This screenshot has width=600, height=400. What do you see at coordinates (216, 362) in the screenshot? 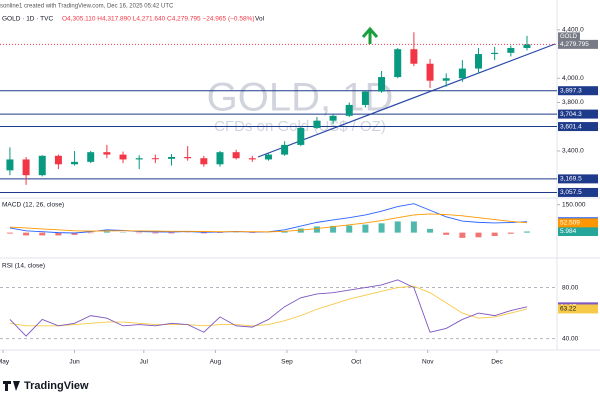
I see `x-tick-label: Aug` at bounding box center [216, 362].